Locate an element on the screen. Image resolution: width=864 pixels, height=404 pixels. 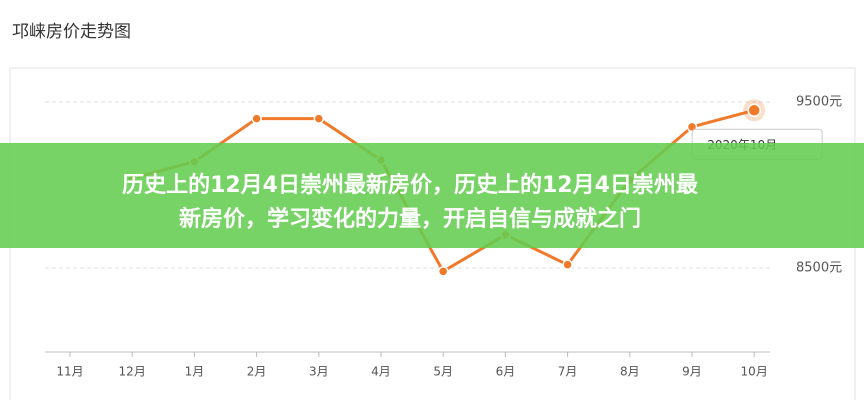
x-tick-label: 1月 is located at coordinates (195, 372).